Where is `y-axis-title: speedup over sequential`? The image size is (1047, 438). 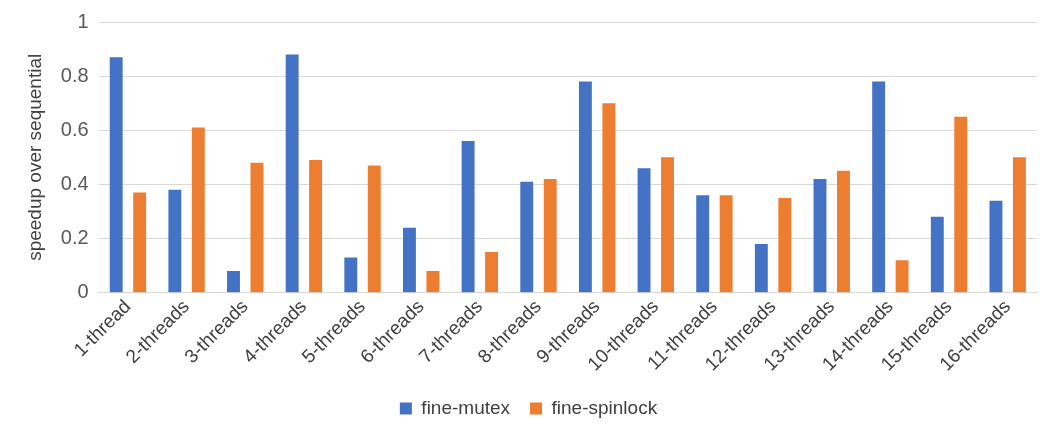 y-axis-title: speedup over sequential is located at coordinates (34, 157).